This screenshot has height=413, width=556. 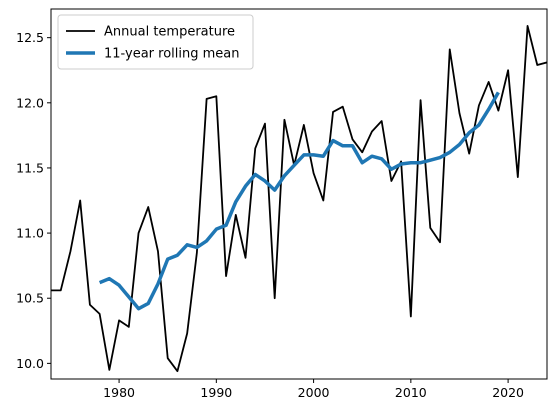 What do you see at coordinates (30, 233) in the screenshot?
I see `y-tick-label: 11.0` at bounding box center [30, 233].